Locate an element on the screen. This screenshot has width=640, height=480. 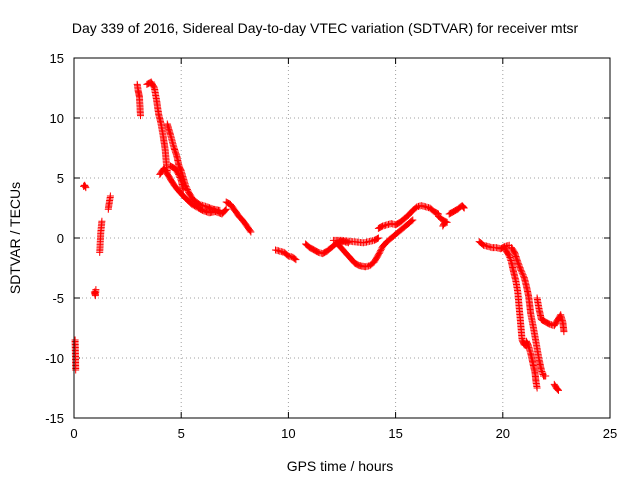
x-tick-label: 10 is located at coordinates (288, 433).